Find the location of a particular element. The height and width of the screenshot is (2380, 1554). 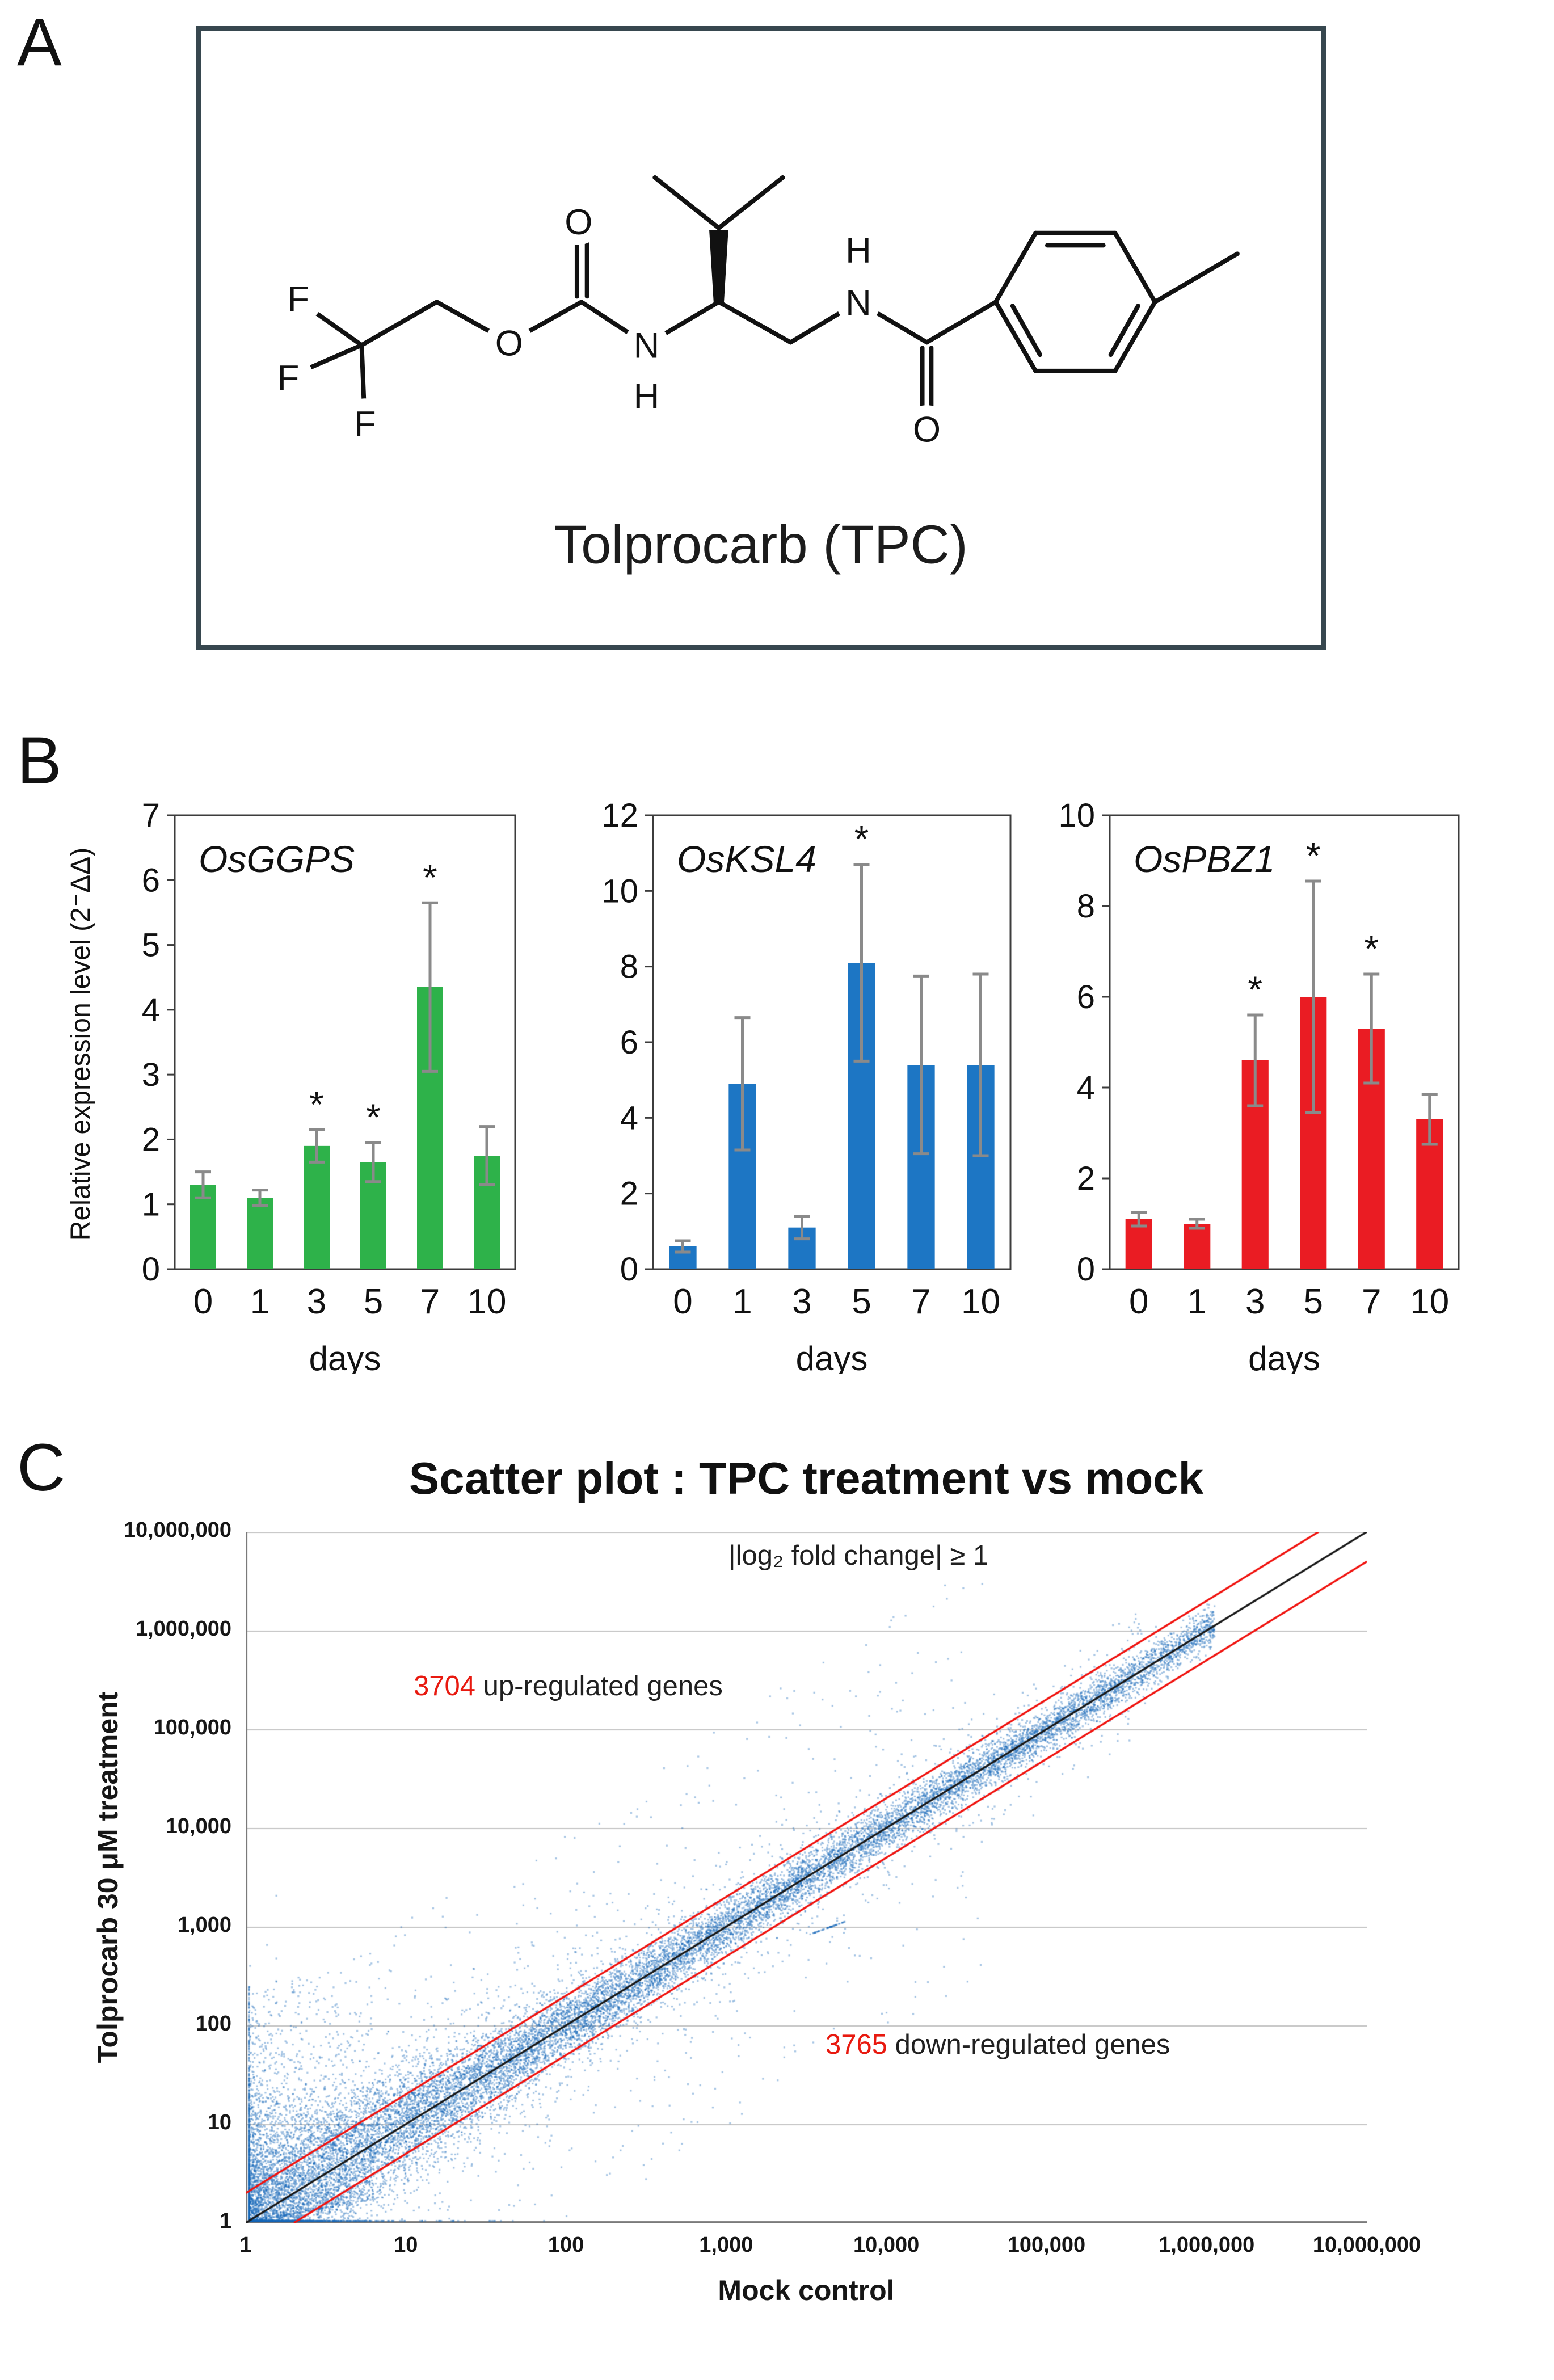

gene-label: OsPBZ1 is located at coordinates (1204, 859).